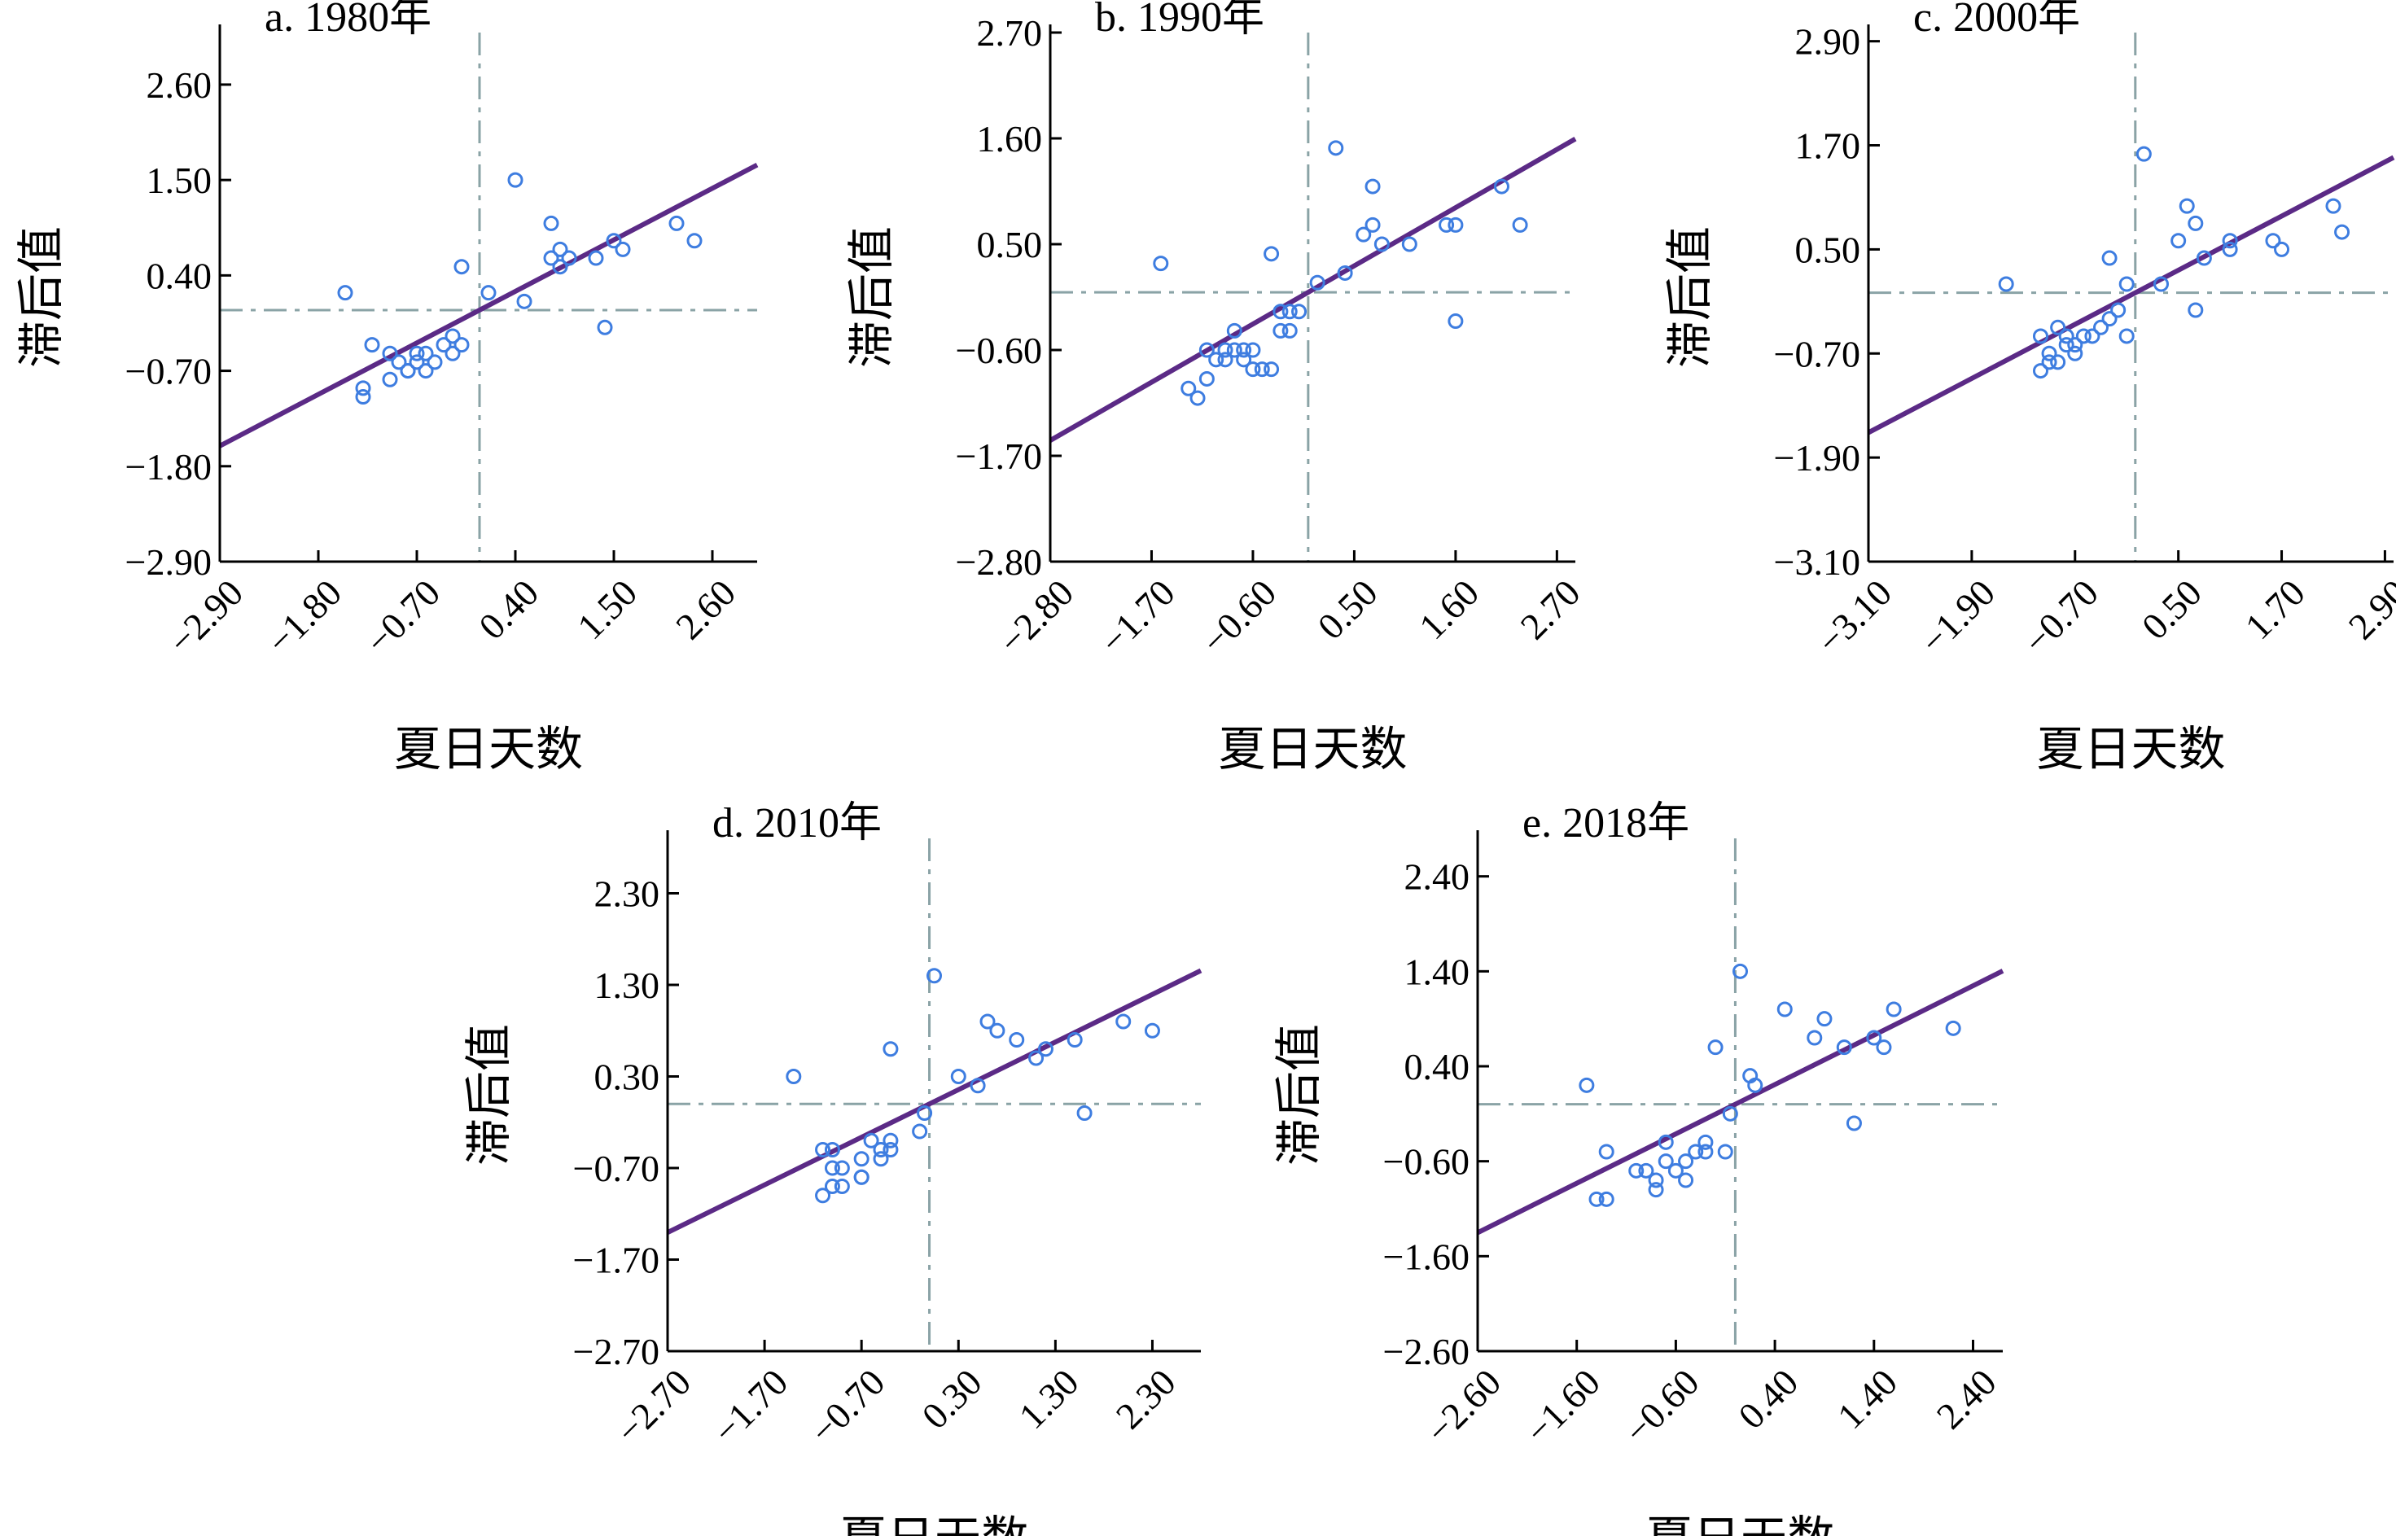 This screenshot has height=1540, width=2396. What do you see at coordinates (2275, 609) in the screenshot?
I see `x-tick-label: 1.70` at bounding box center [2275, 609].